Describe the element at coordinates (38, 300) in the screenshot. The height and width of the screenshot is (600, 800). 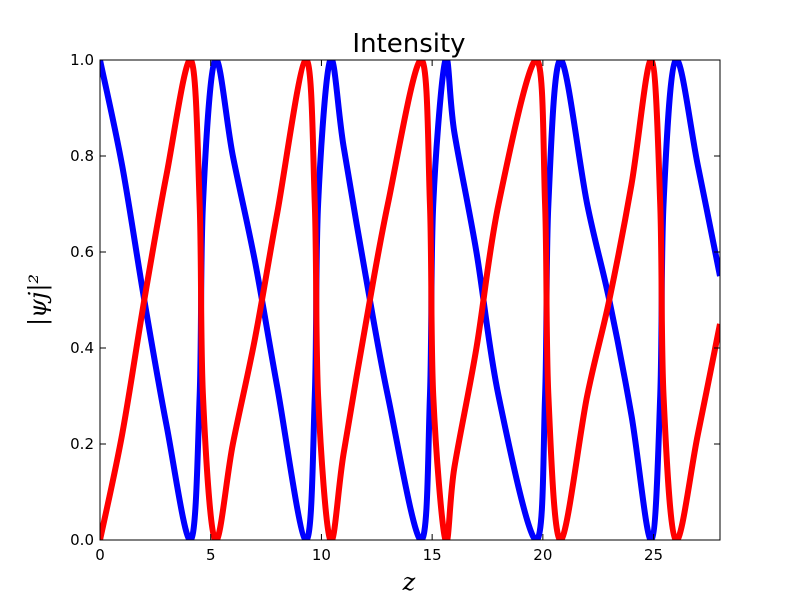
I see `y-axis-label: |ψj|²` at that location.